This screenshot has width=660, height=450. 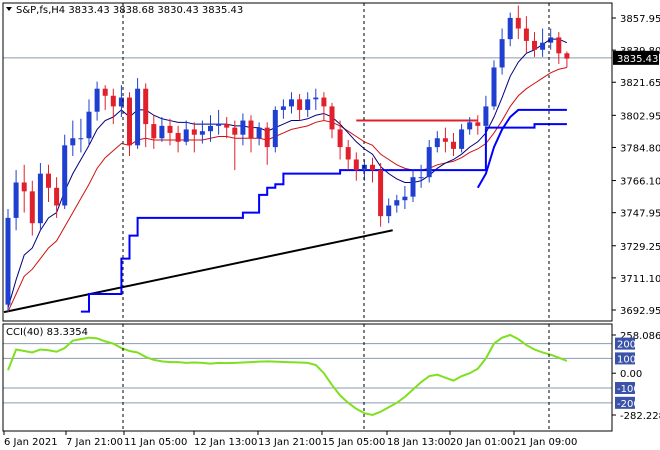 I want to click on time-label: 13 Jan 21:00, so click(x=289, y=442).